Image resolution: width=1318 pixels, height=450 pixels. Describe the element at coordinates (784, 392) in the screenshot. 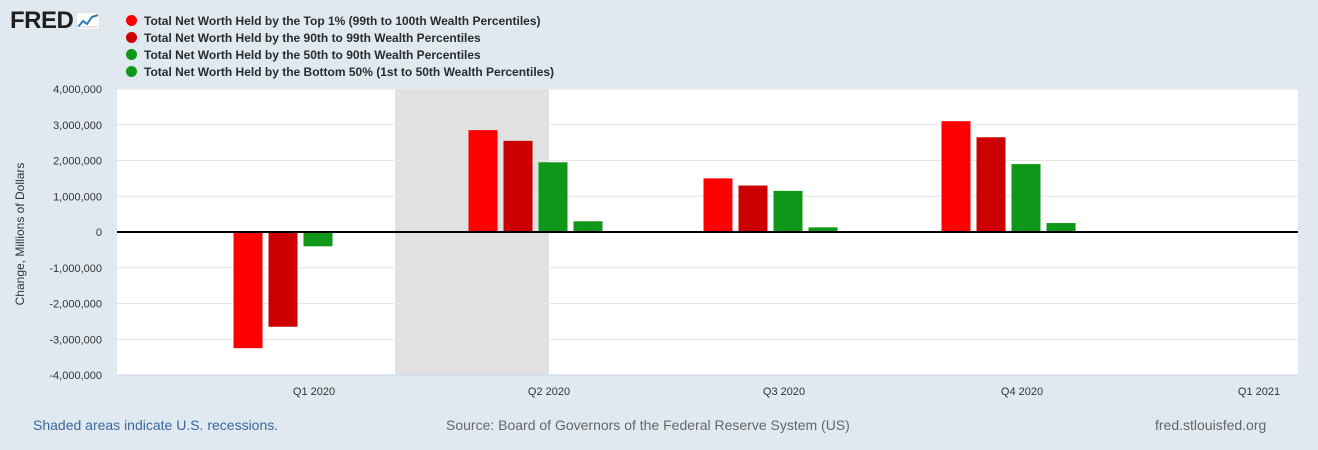

I see `x-tick-label: Q3 2020` at that location.